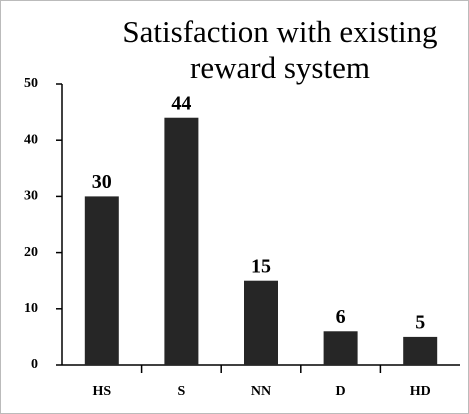  Describe the element at coordinates (31, 139) in the screenshot. I see `y-tick-label: 40` at that location.